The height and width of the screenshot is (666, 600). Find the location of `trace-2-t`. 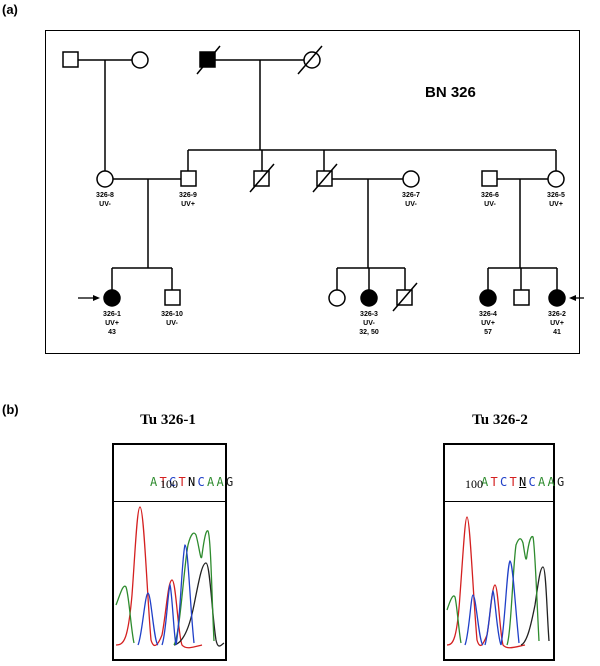

trace-2-t is located at coordinates (486, 582).